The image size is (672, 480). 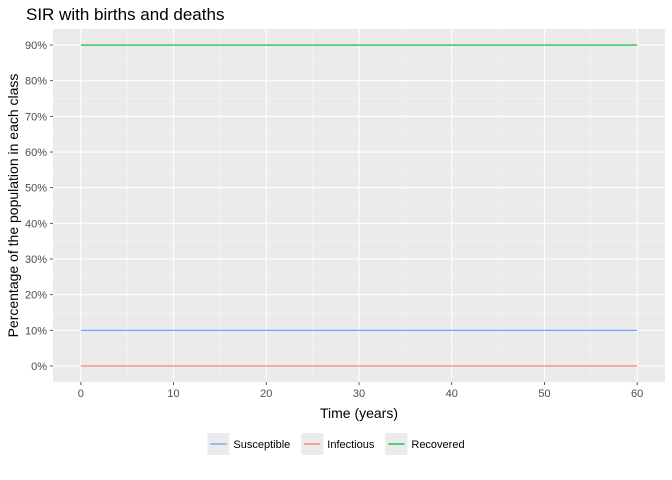 What do you see at coordinates (637, 394) in the screenshot?
I see `x-tick-label: 60` at bounding box center [637, 394].